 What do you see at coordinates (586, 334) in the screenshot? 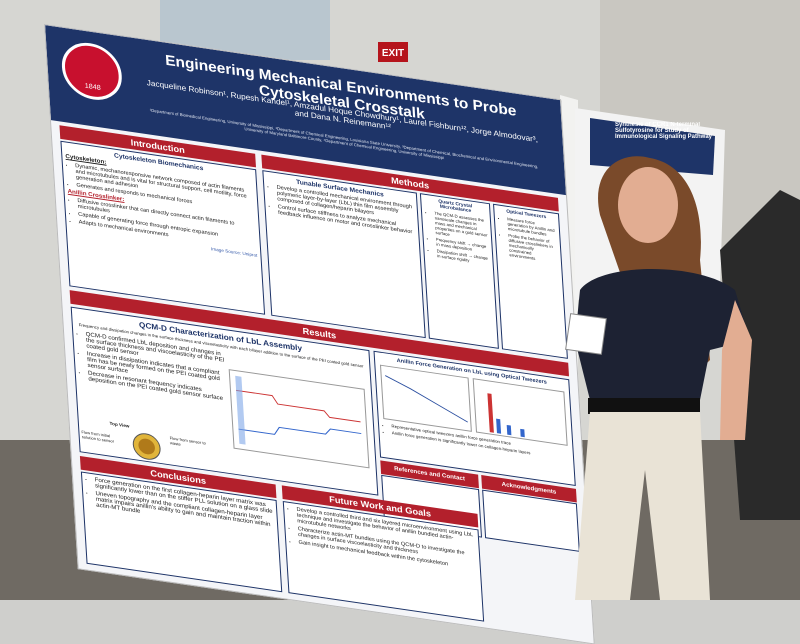
I see `name-badge` at bounding box center [586, 334].